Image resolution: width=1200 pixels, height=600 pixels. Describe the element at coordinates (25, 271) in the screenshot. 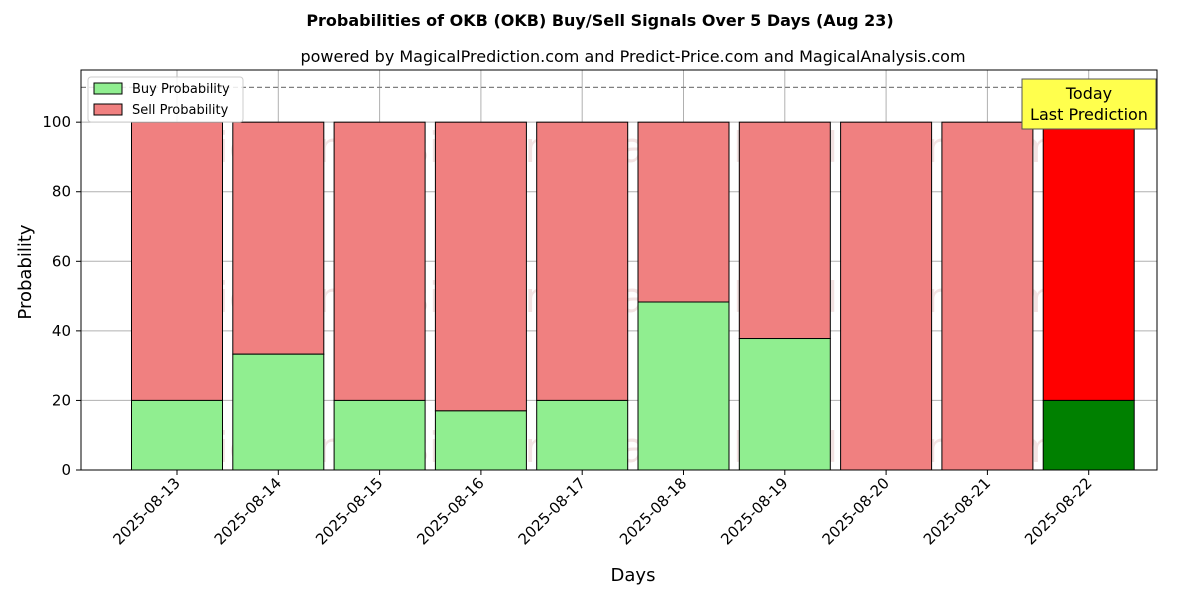

I see `y-axis-label: Probability` at that location.